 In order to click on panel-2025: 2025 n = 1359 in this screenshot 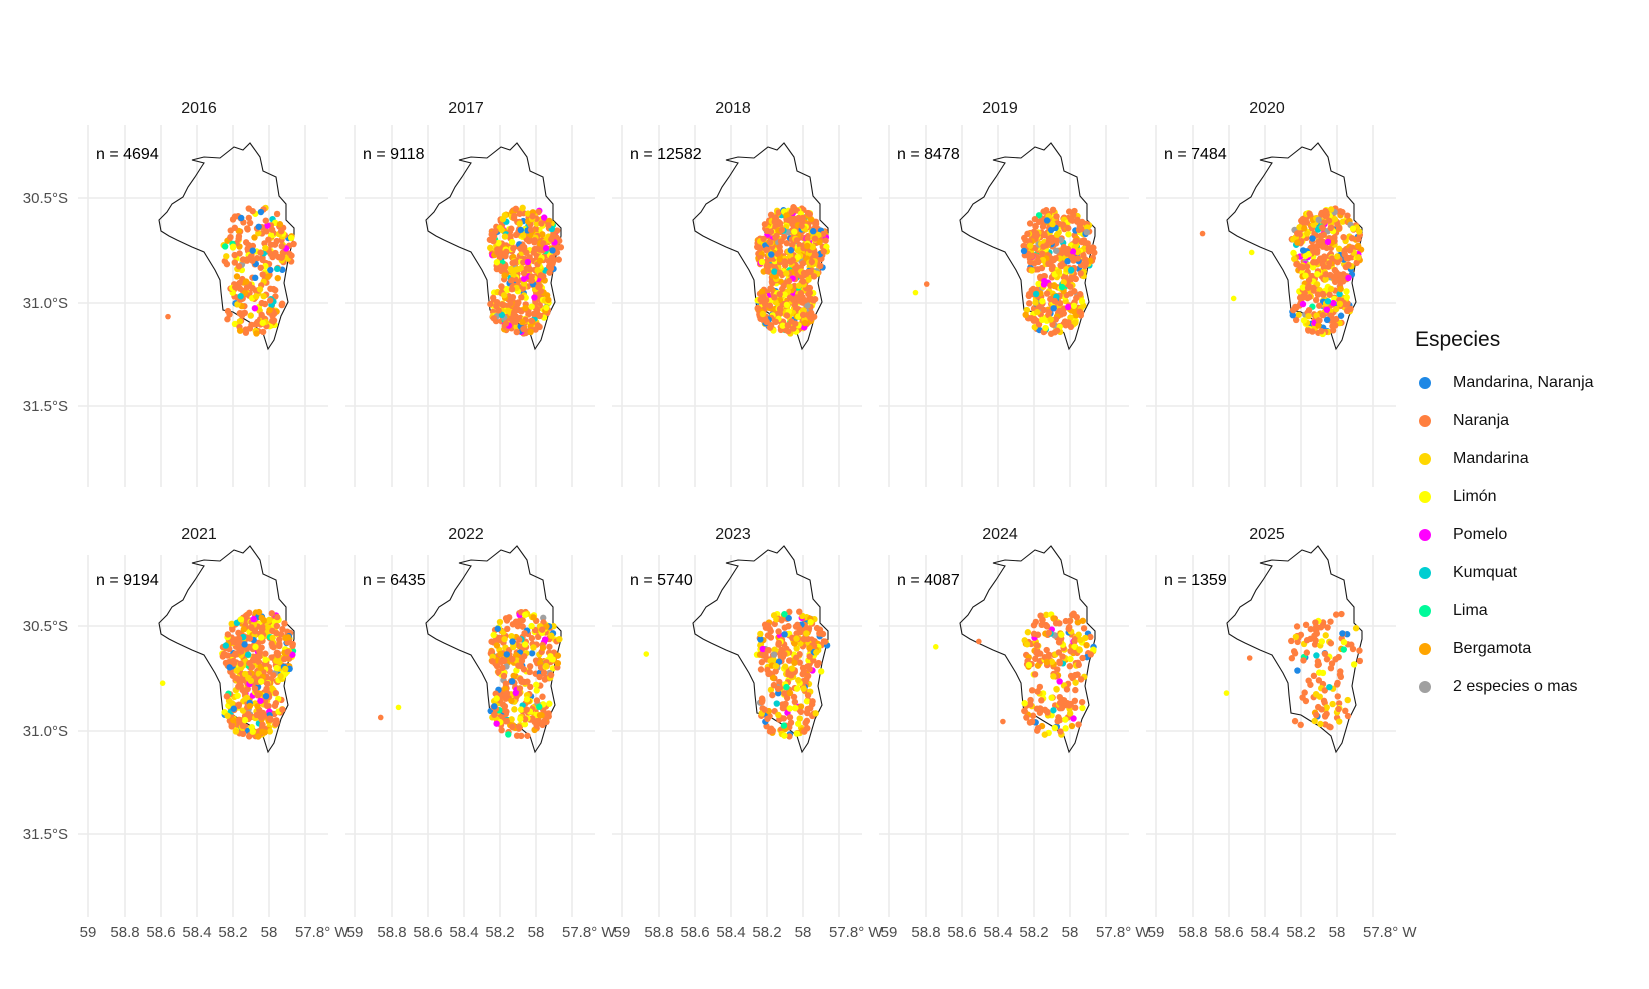, I will do `click(1271, 721)`.